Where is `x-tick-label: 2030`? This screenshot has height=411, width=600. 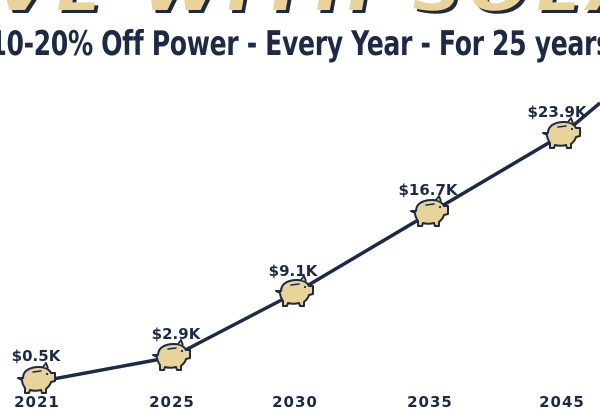
x-tick-label: 2030 is located at coordinates (295, 402).